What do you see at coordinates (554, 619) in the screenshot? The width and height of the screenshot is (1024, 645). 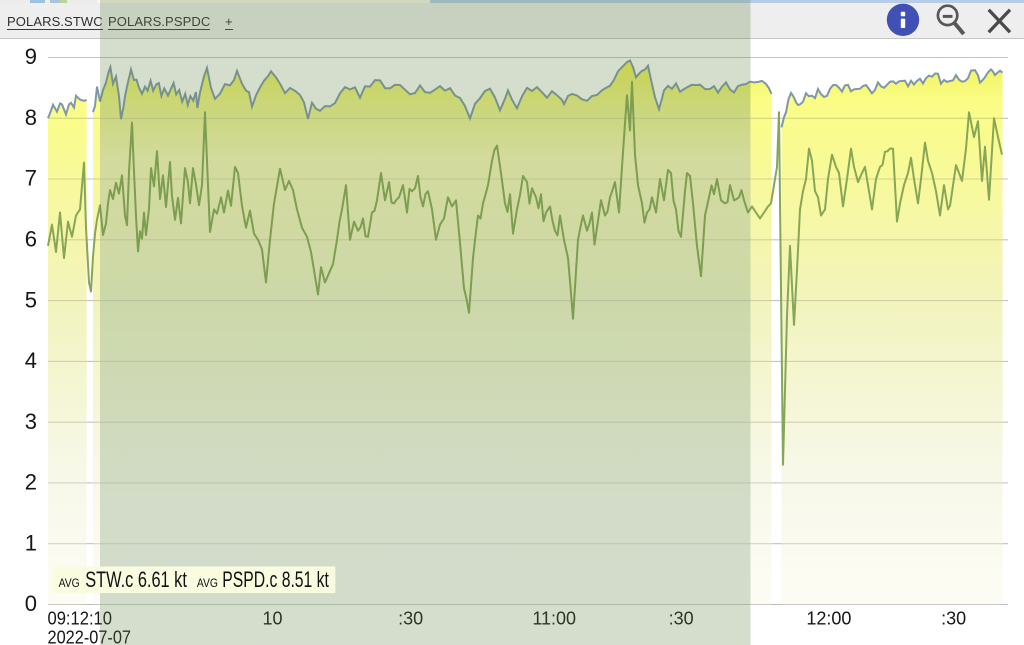 I see `svg-text: 11:00` at bounding box center [554, 619].